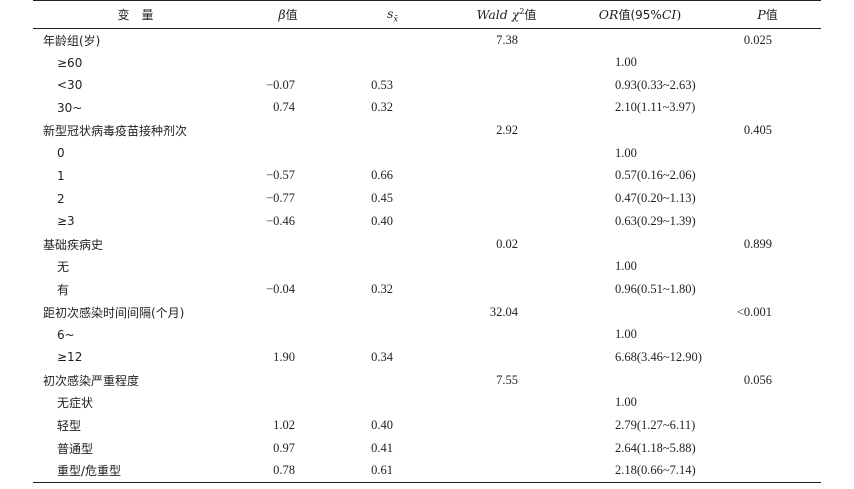 The image size is (854, 489). What do you see at coordinates (427, 357) in the screenshot?
I see `table-row-category: ≥12 1.90 0.34 6.68(3.46~12.90)` at bounding box center [427, 357].